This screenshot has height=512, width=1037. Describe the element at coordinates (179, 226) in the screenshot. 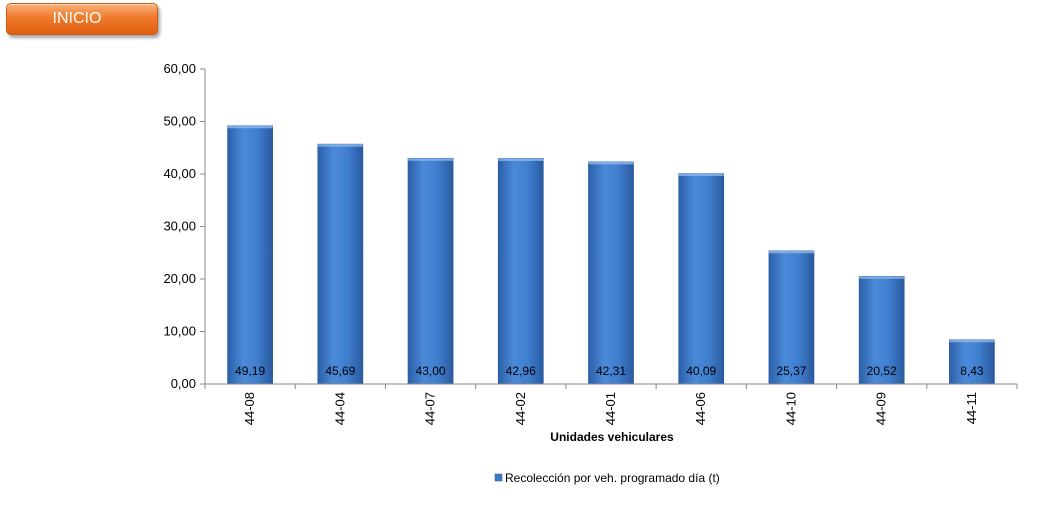

I see `y-tick-label: 30,00` at that location.